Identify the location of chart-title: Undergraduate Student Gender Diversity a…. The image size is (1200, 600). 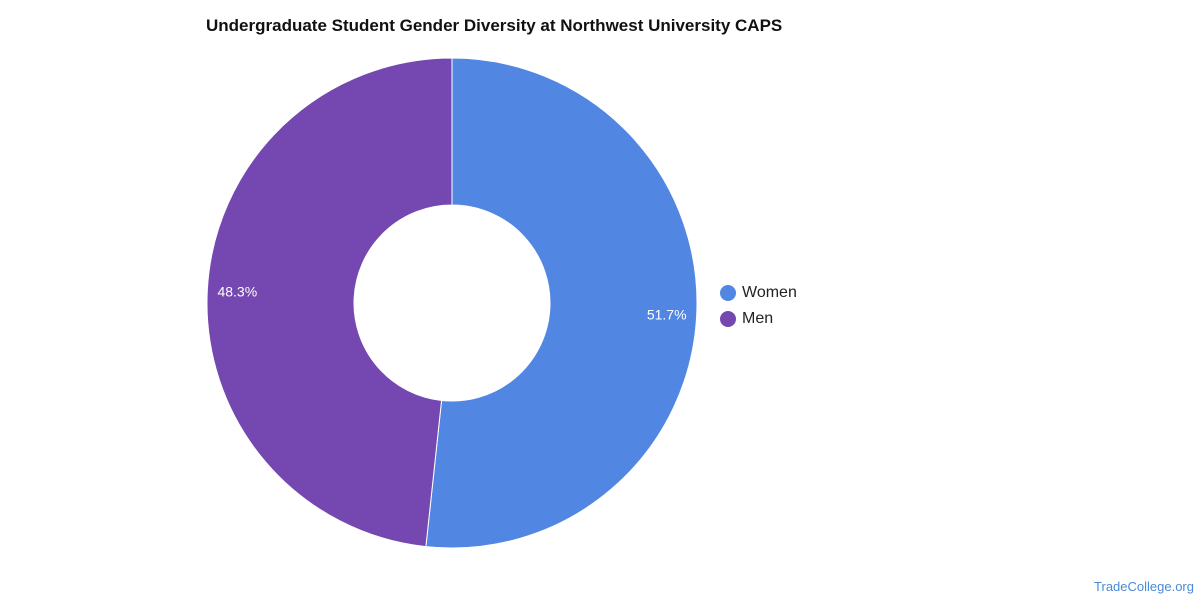
(494, 25).